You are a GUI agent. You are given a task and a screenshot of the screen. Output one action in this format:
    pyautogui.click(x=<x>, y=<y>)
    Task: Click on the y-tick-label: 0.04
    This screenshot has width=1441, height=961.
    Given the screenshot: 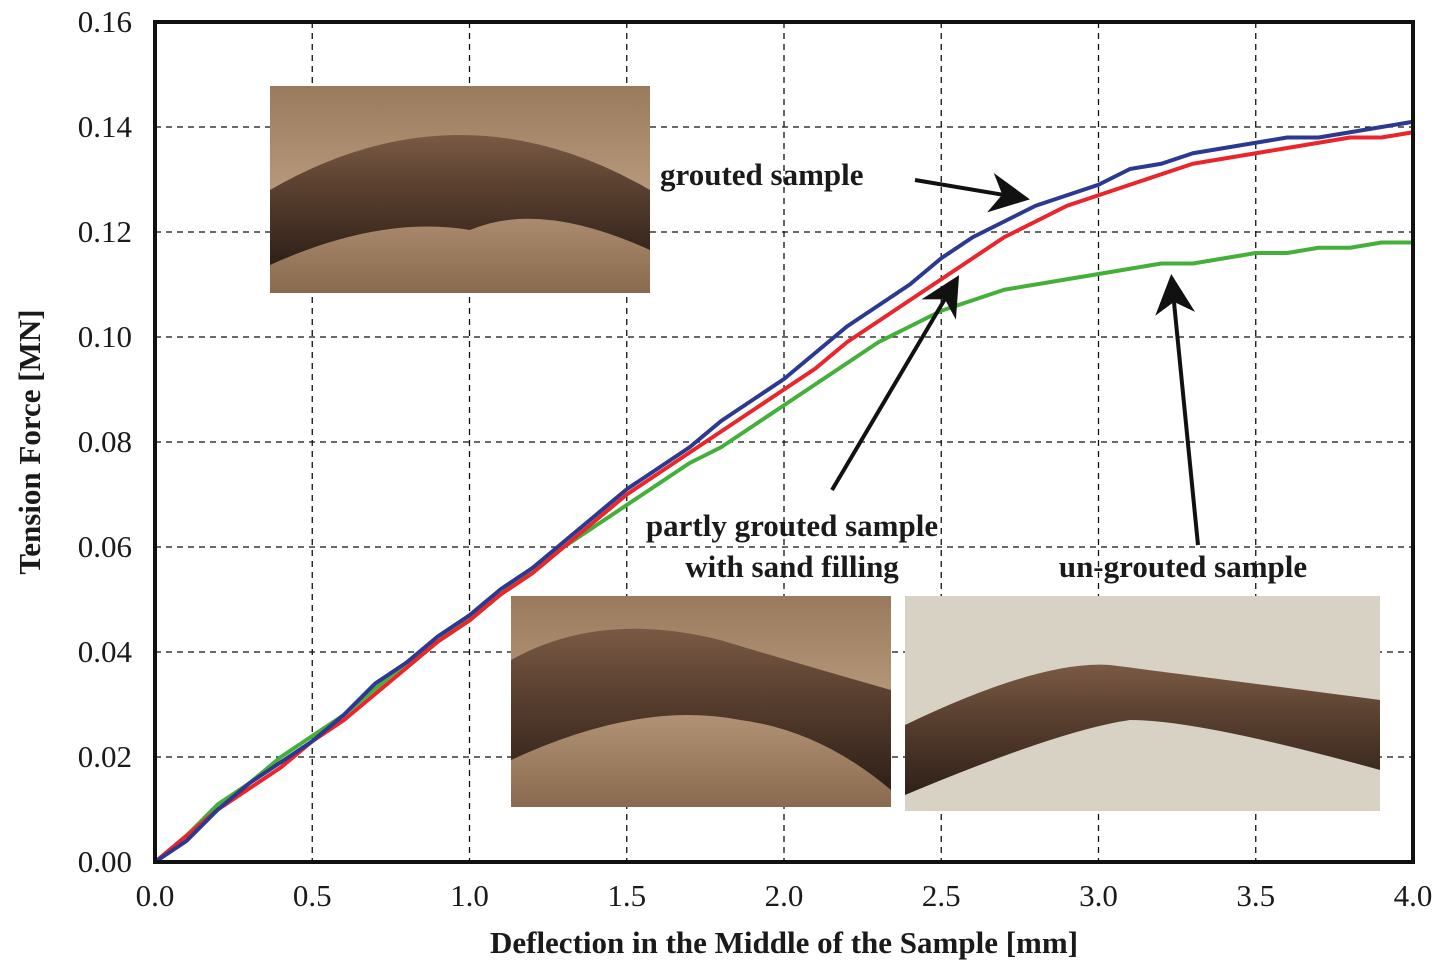 What is the action you would take?
    pyautogui.click(x=105, y=651)
    